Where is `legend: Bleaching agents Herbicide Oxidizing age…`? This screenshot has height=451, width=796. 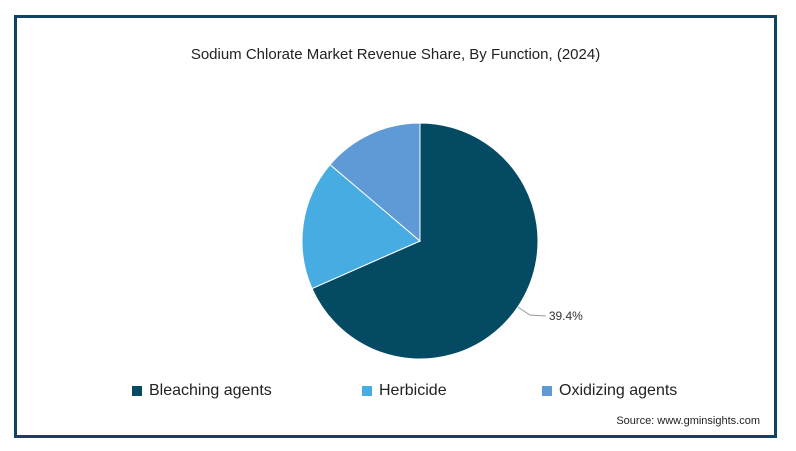 legend: Bleaching agents Herbicide Oxidizing age… is located at coordinates (395, 392).